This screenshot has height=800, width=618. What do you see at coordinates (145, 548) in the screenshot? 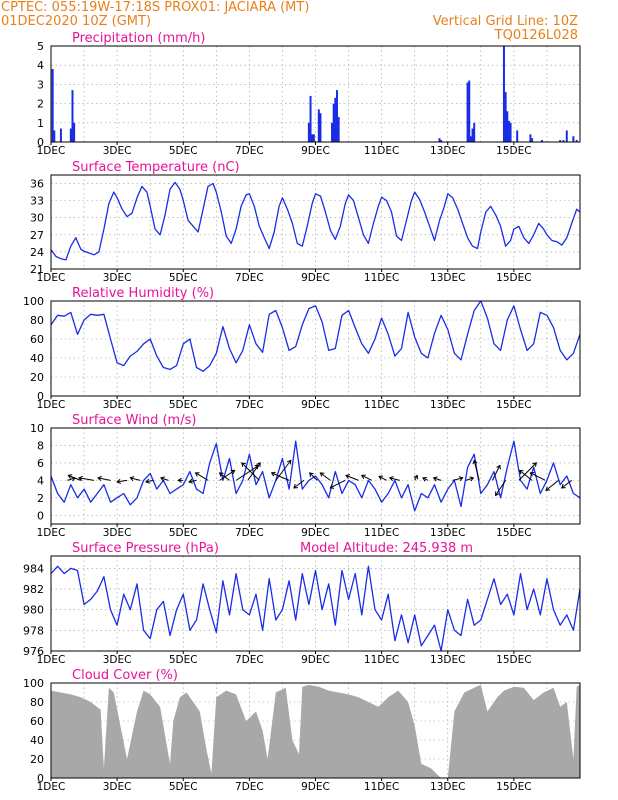
I see `pressure-title: Surface Pressure (hPa)` at bounding box center [145, 548].